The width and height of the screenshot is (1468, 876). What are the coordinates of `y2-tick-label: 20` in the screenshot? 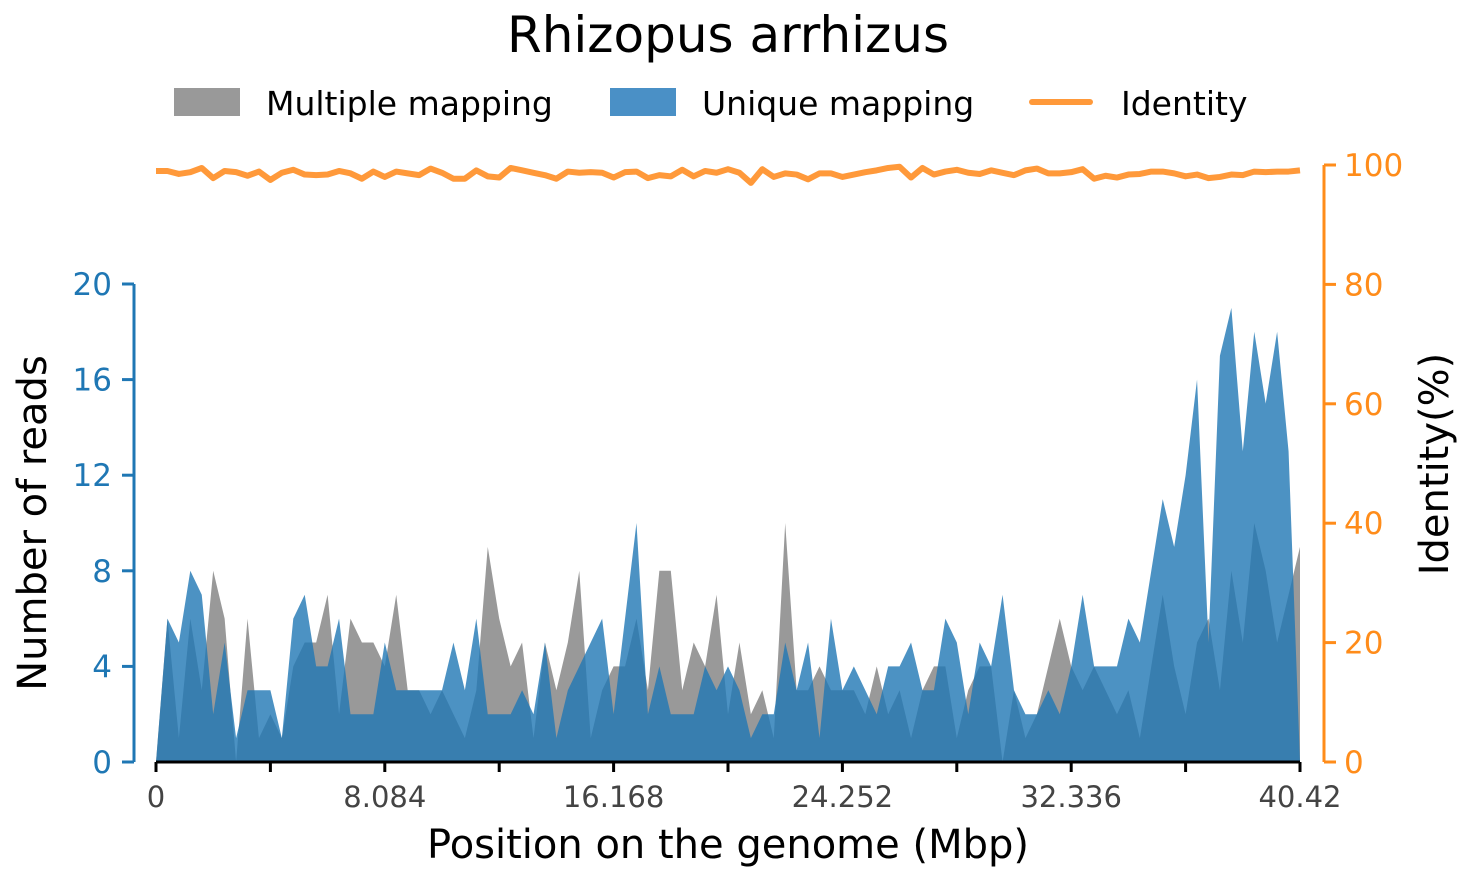 It's located at (1363, 644).